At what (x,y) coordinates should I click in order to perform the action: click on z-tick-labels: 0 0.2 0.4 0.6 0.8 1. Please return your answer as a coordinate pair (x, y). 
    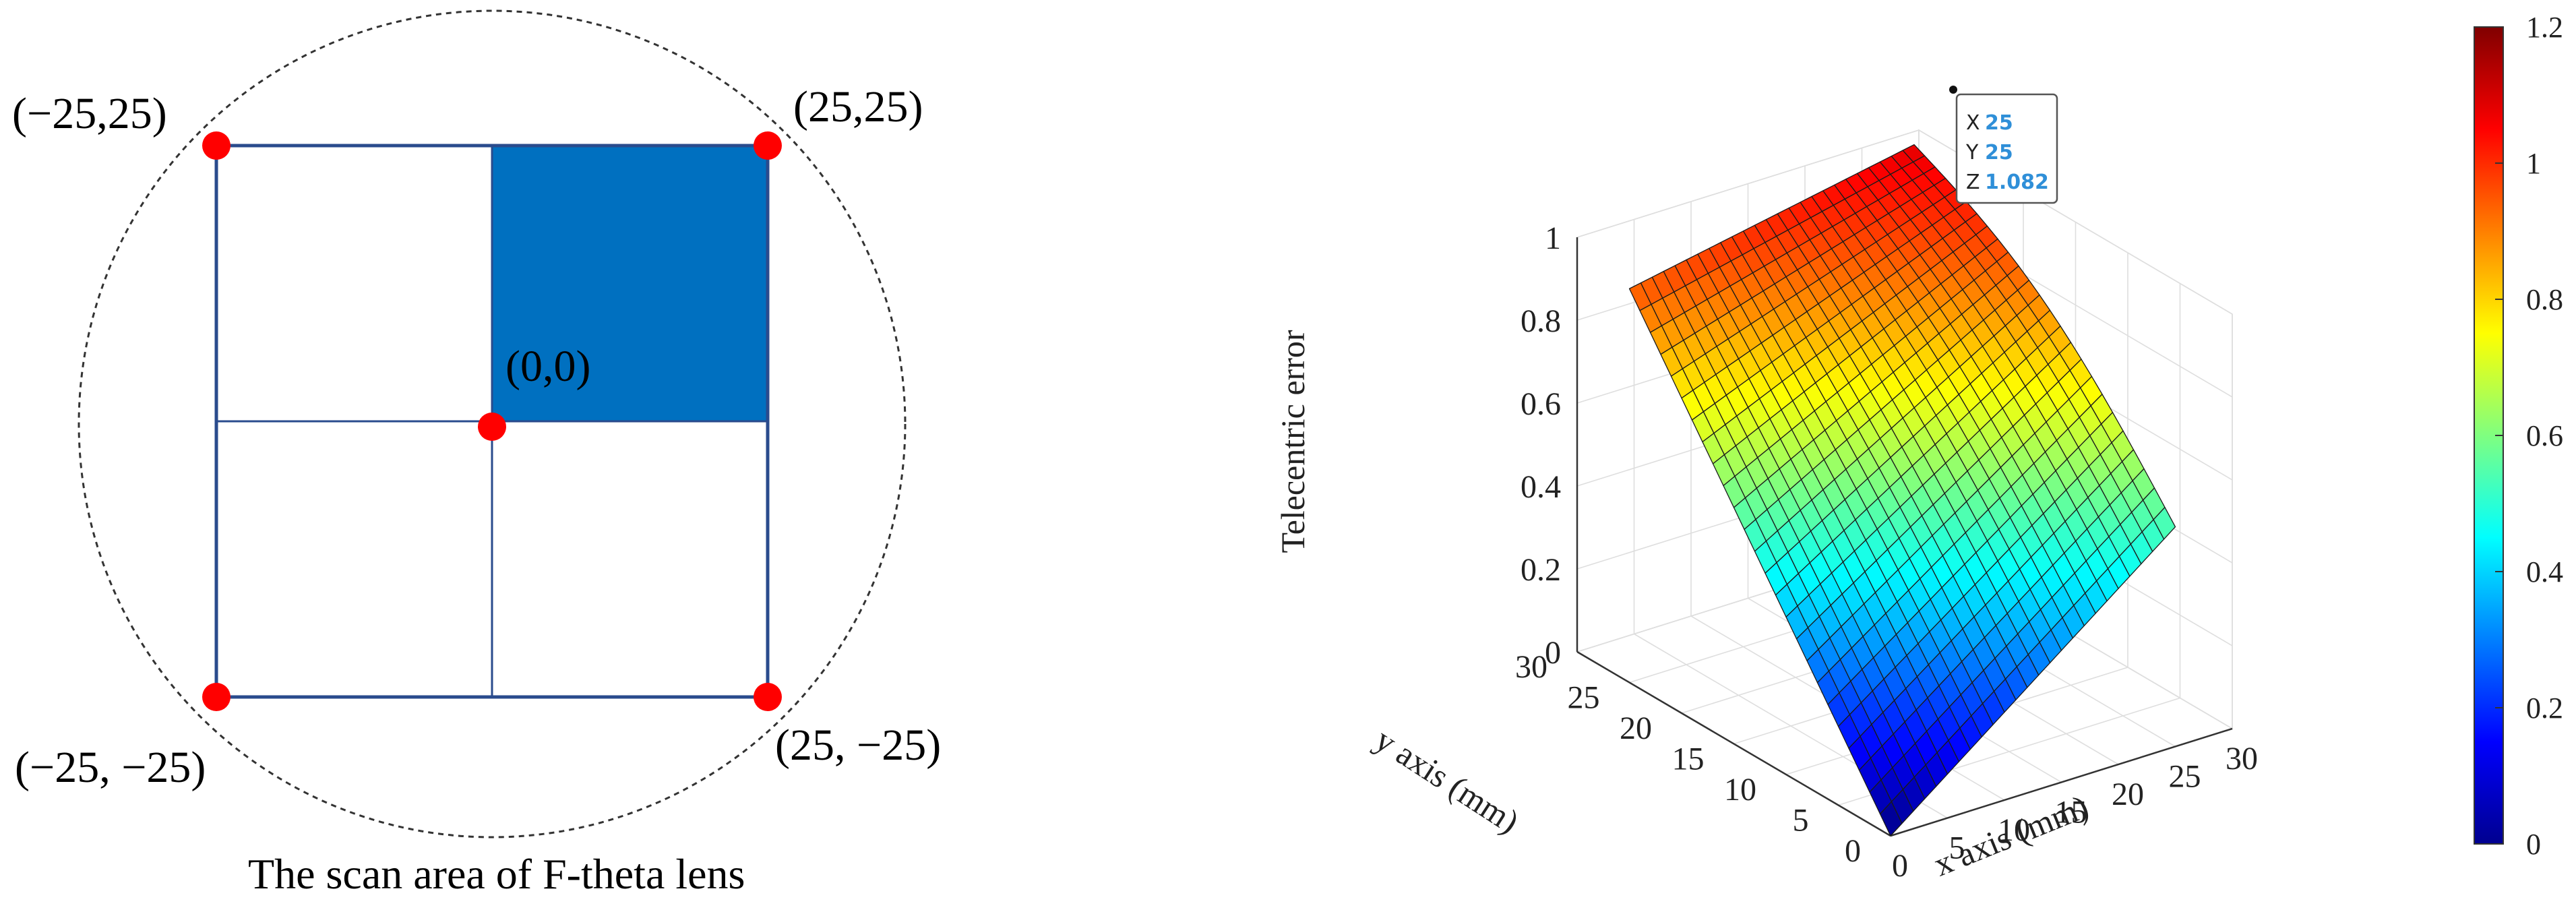
    Looking at the image, I should click on (1541, 445).